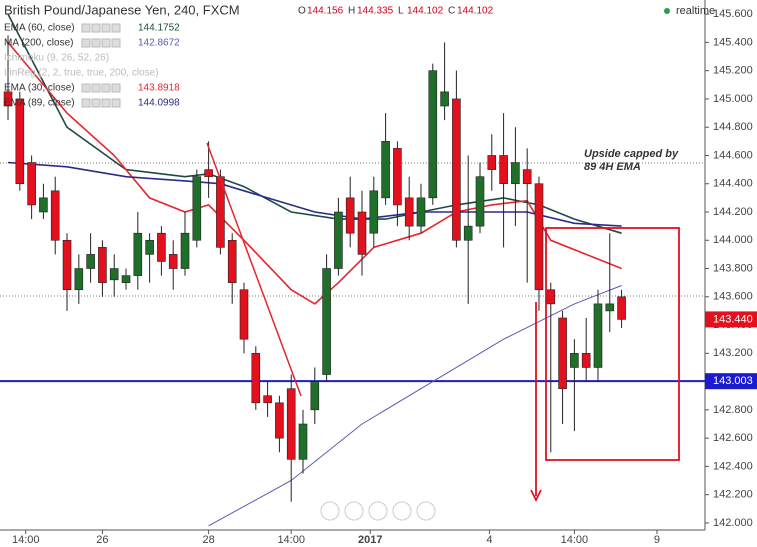  I want to click on y-tick-label: 142.000, so click(733, 523).